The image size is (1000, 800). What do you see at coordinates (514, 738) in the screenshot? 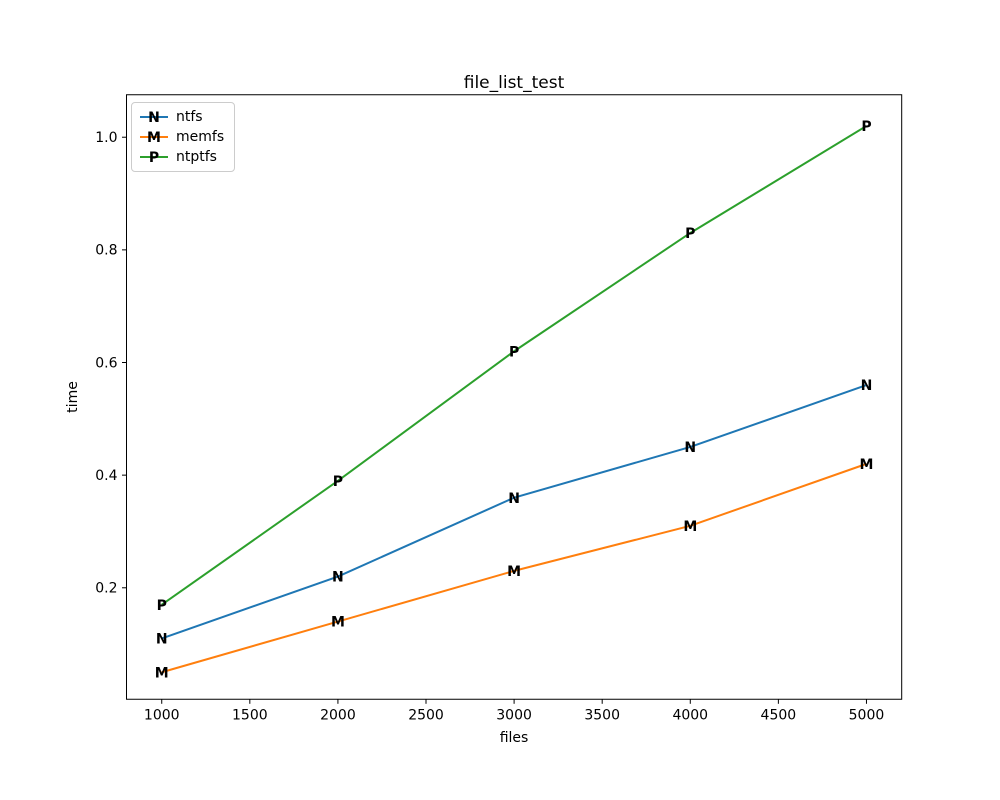
I see `x-axis-label: files` at bounding box center [514, 738].